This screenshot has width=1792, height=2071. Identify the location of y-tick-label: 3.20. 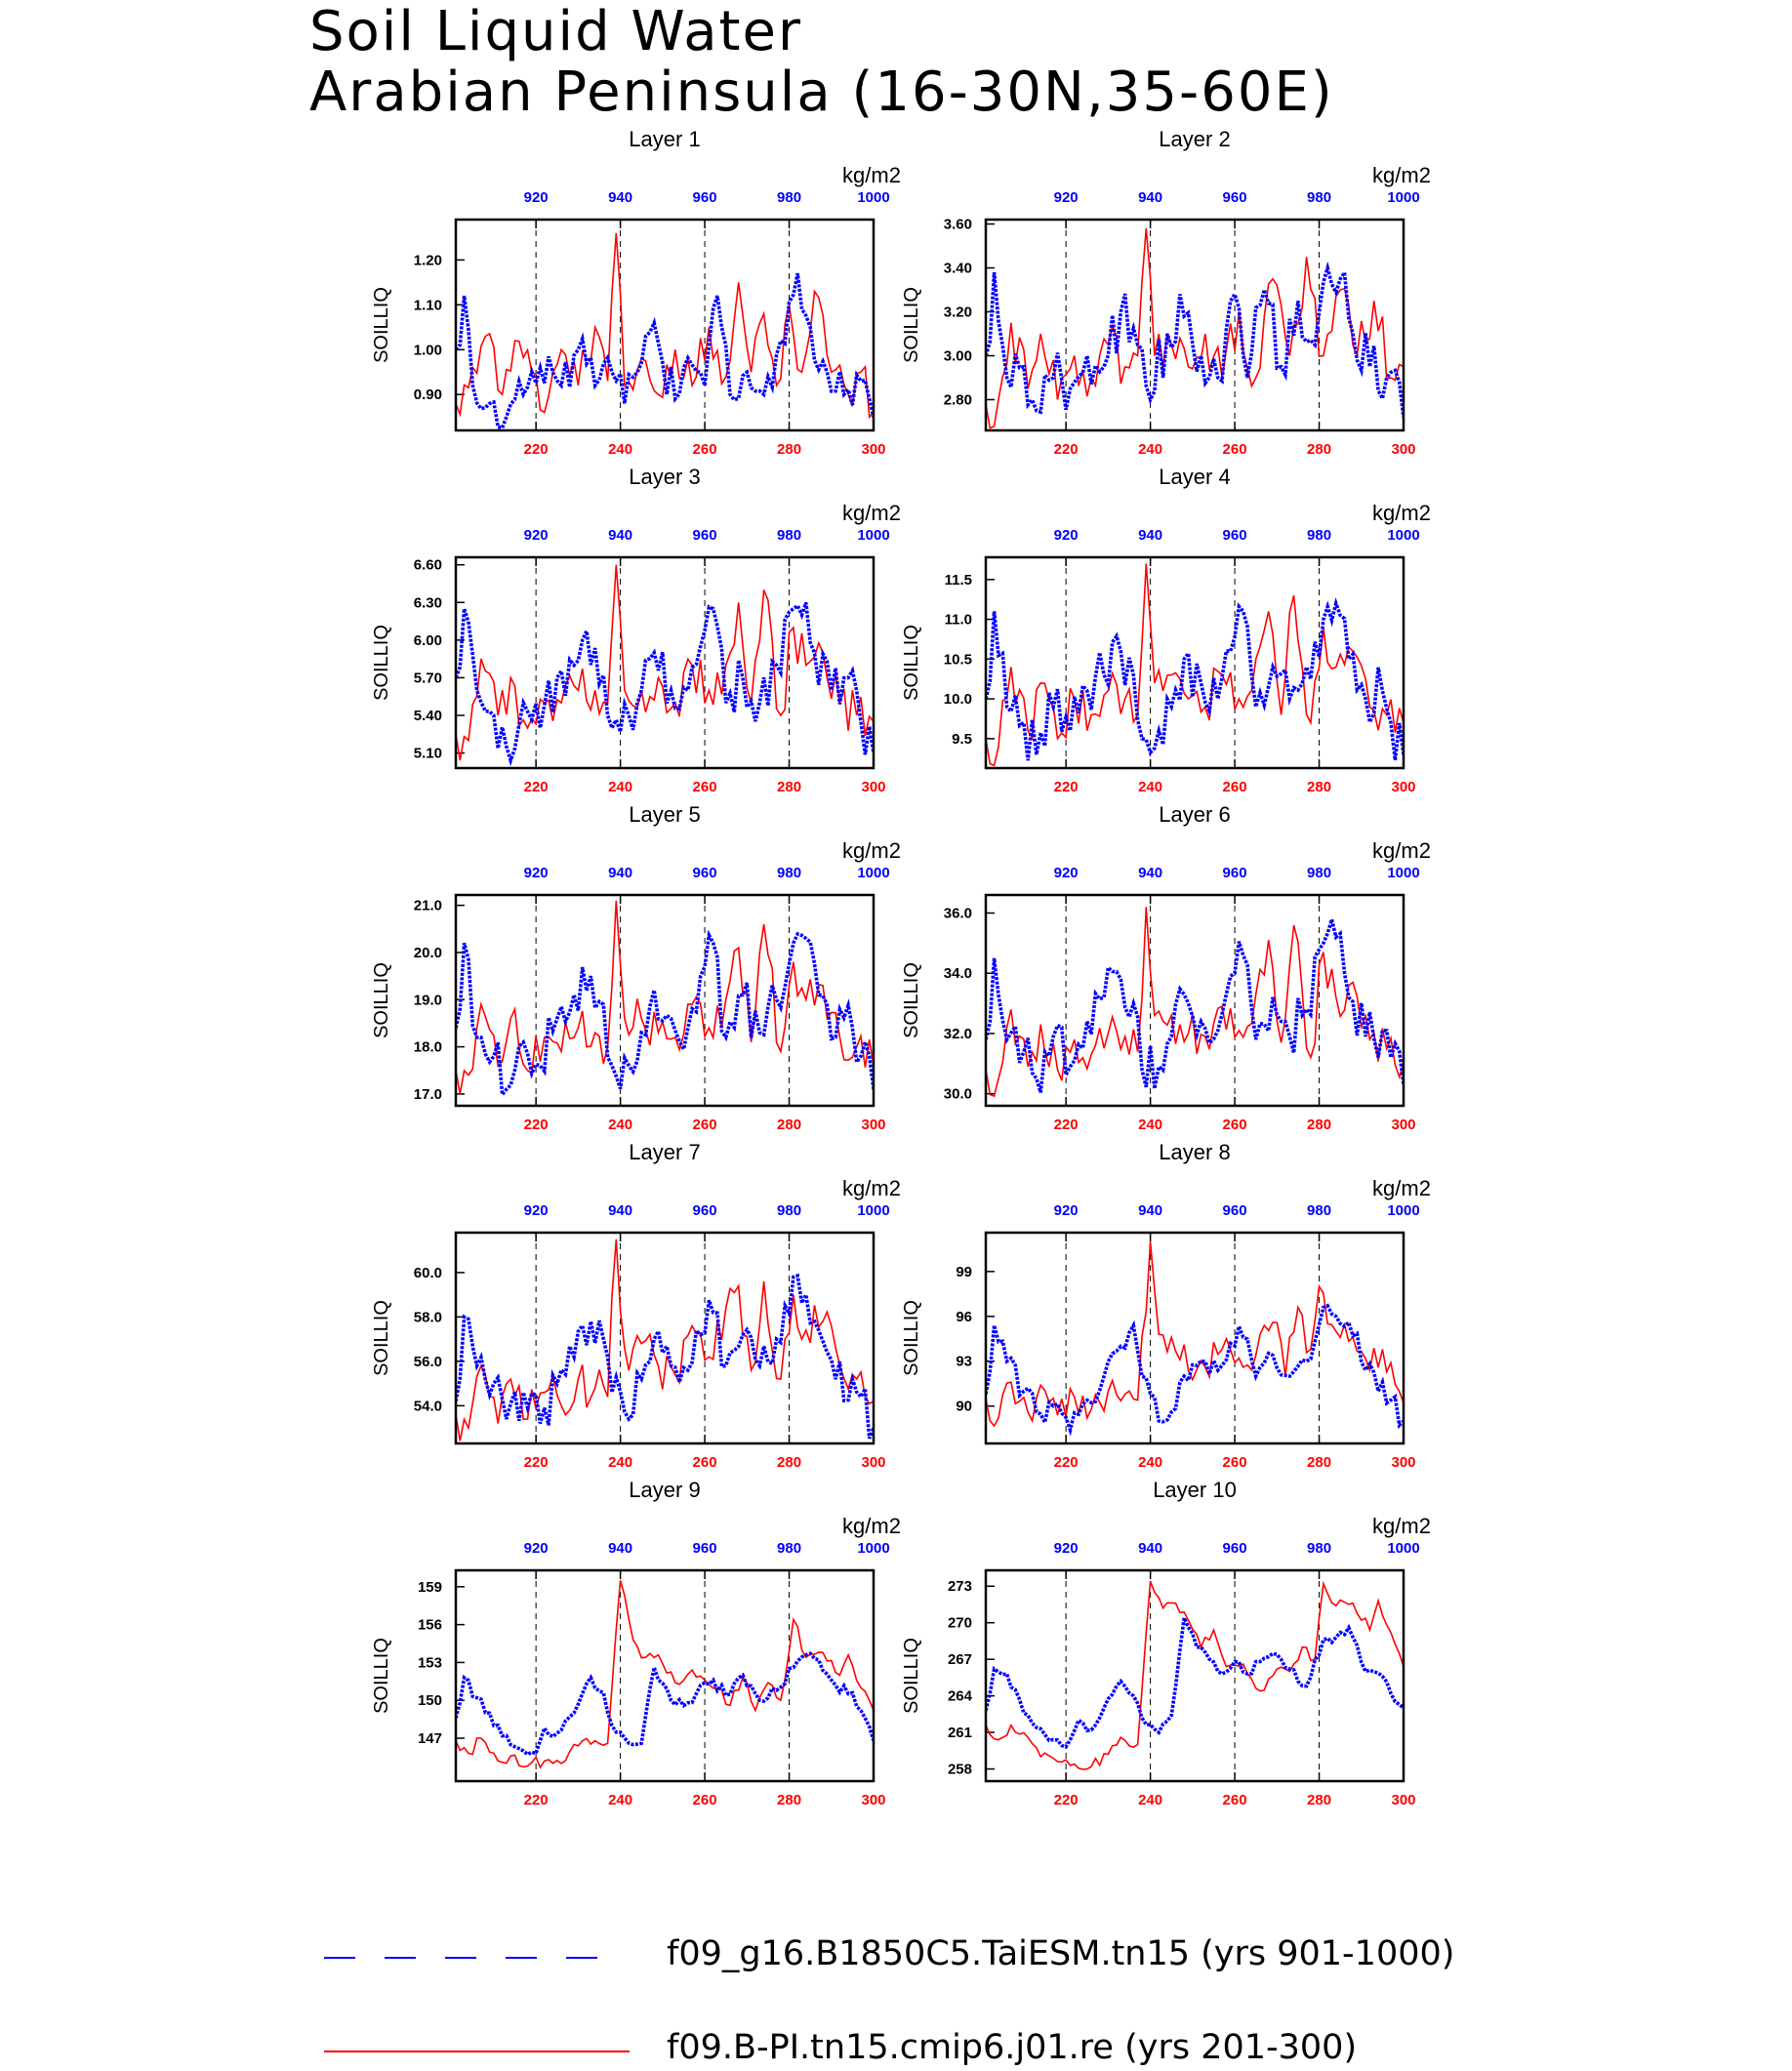
(958, 313).